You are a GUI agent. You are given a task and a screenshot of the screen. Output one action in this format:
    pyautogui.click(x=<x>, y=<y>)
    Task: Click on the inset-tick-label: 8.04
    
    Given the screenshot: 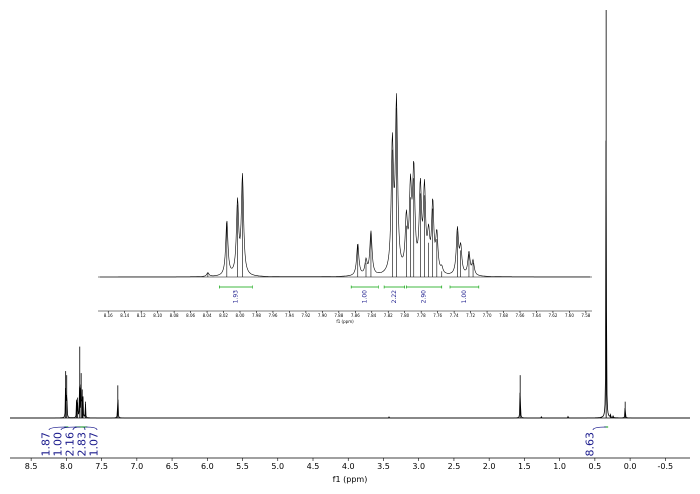 What is the action you would take?
    pyautogui.click(x=207, y=315)
    